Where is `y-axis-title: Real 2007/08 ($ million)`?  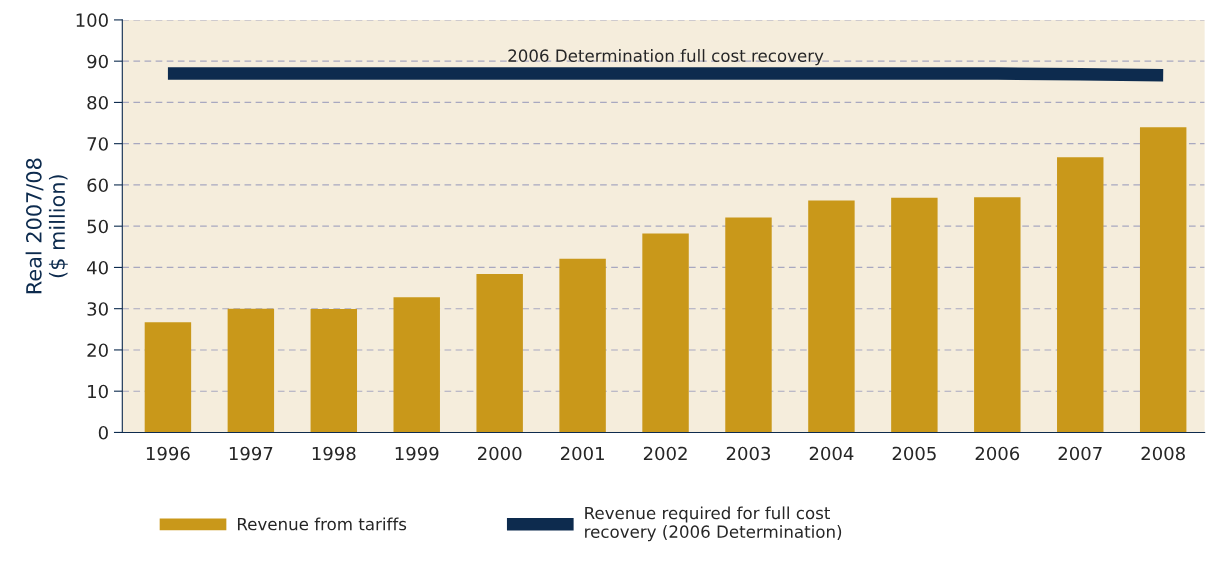
y-axis-title: Real 2007/08 ($ million) is located at coordinates (46, 226).